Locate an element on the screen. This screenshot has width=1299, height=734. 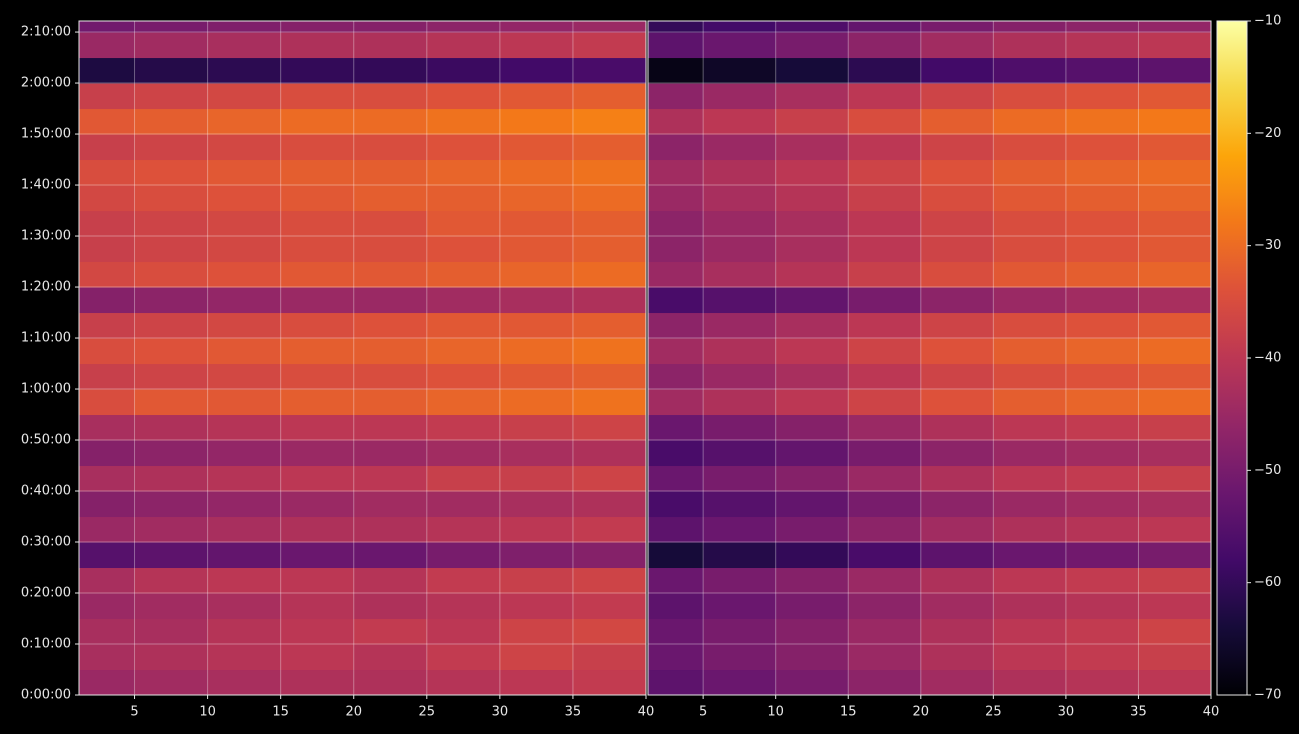
y-tick-label: 0:00:00 is located at coordinates (46, 695).